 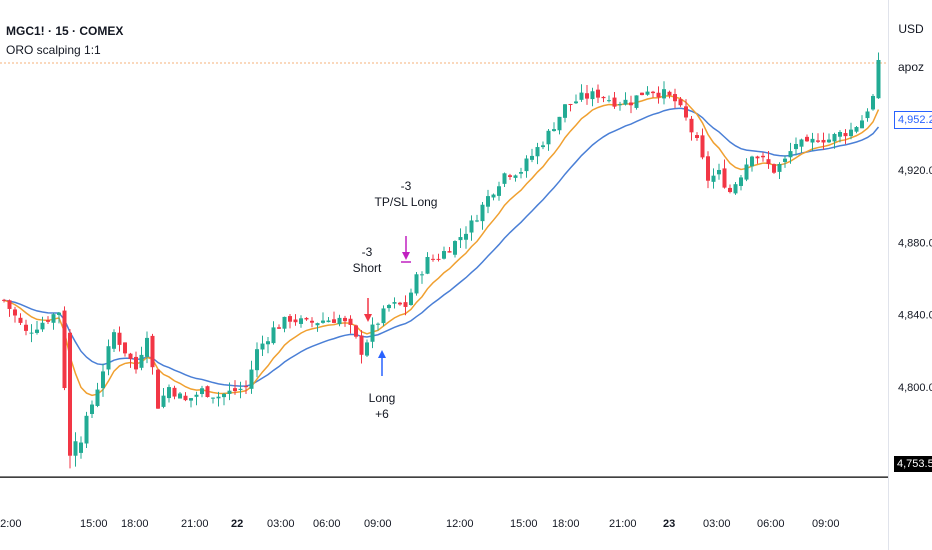 What do you see at coordinates (53, 50) in the screenshot?
I see `indicator-name: ORO scalping 1:1` at bounding box center [53, 50].